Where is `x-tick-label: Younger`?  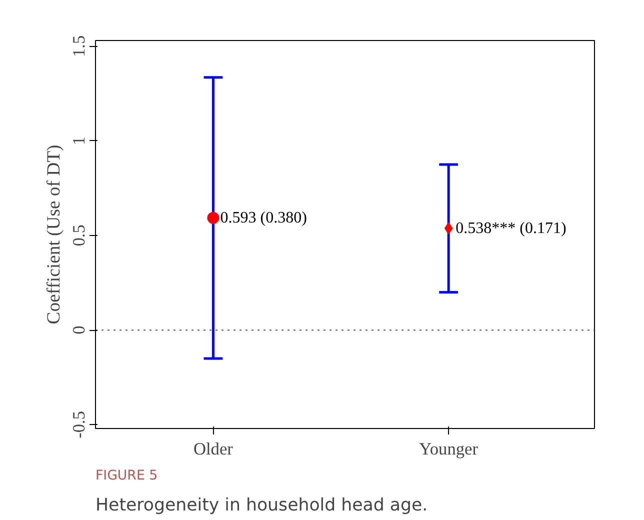
x-tick-label: Younger is located at coordinates (448, 449).